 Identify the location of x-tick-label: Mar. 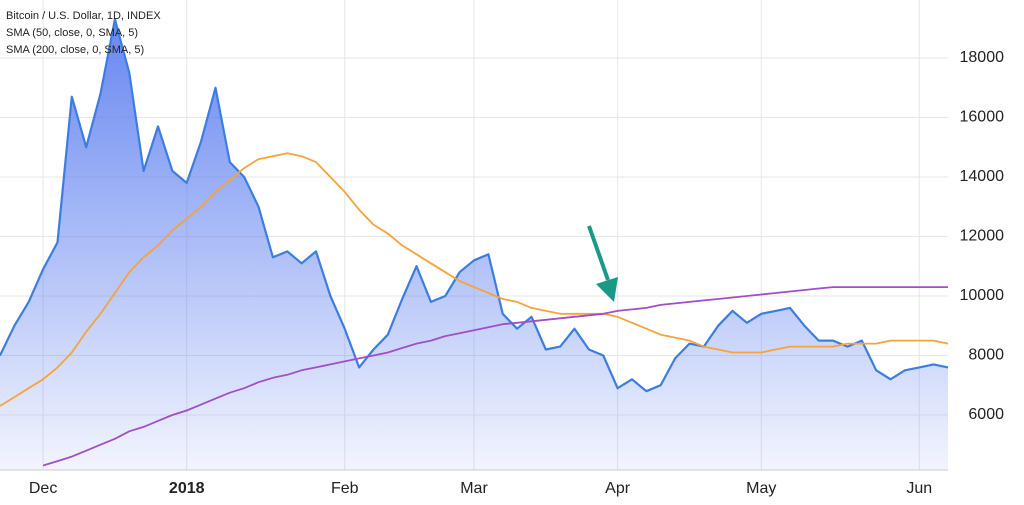
(474, 488).